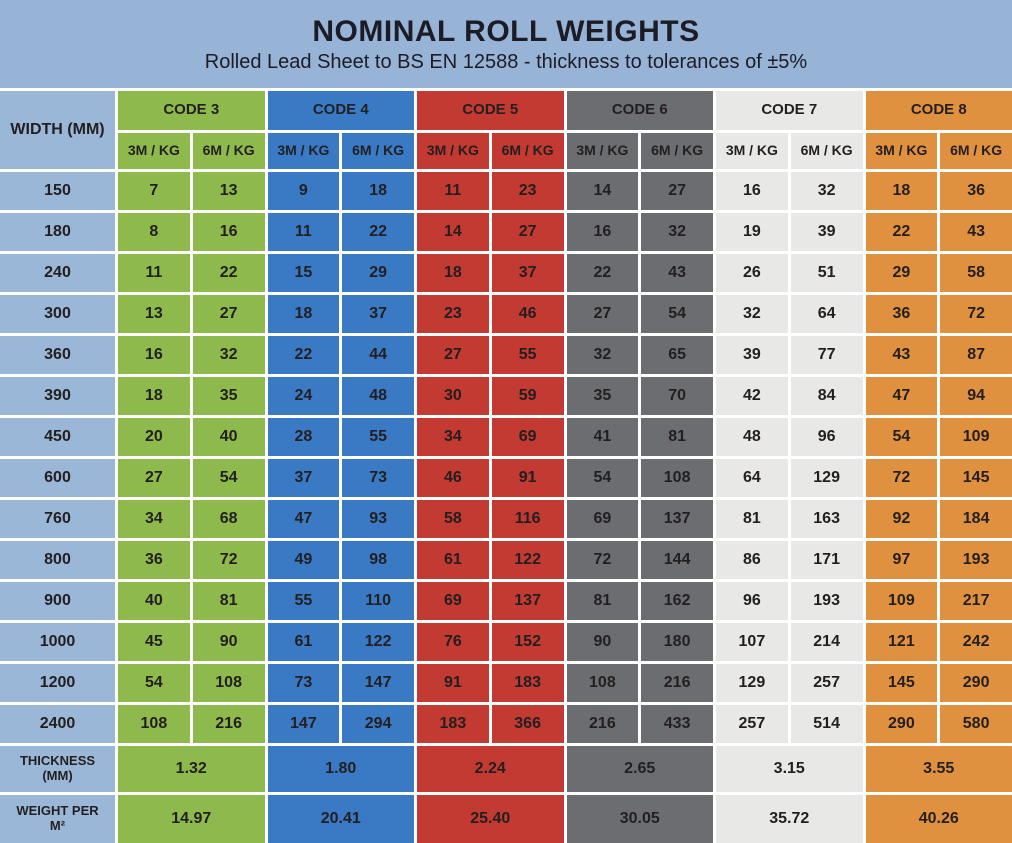 The image size is (1012, 843). I want to click on weight-per-m2-value: 20.41, so click(340, 819).